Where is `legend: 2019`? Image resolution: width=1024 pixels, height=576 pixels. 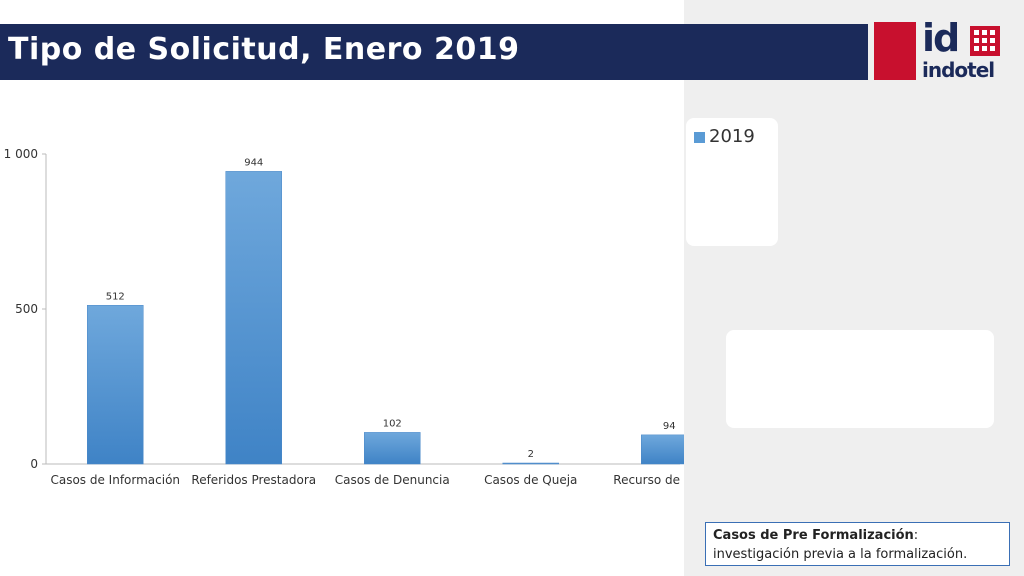 legend: 2019 is located at coordinates (724, 136).